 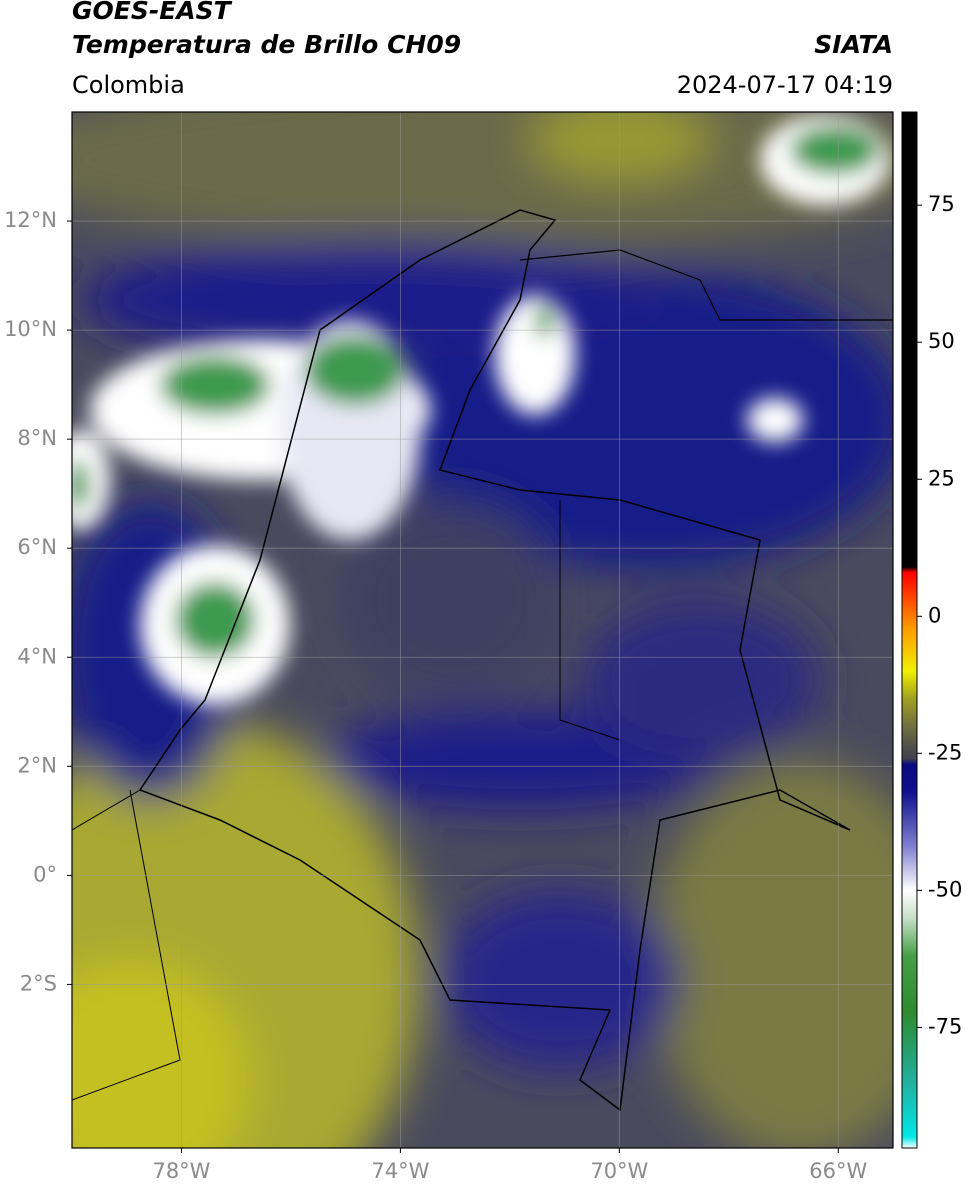 I want to click on y-tick-label: 6°N, so click(x=37, y=547).